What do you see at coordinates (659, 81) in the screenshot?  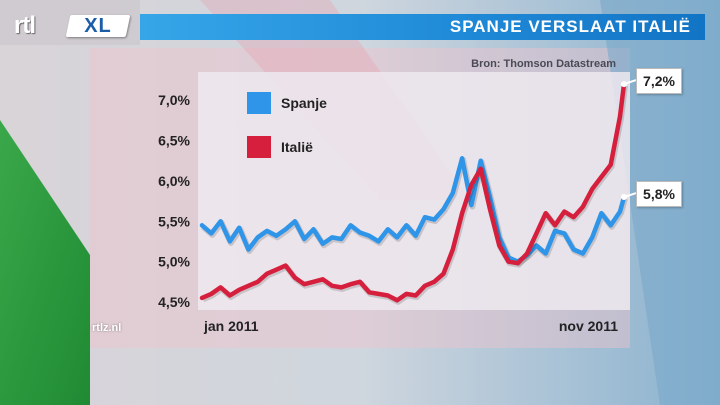 I see `italie-end-label: 7,2%` at bounding box center [659, 81].